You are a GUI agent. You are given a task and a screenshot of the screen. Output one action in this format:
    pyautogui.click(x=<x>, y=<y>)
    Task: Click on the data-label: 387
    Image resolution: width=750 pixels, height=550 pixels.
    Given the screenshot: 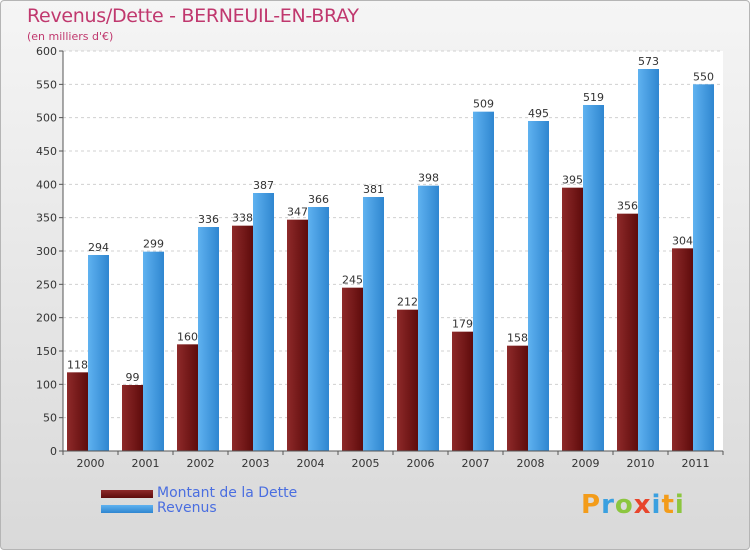 What is the action you would take?
    pyautogui.click(x=263, y=185)
    